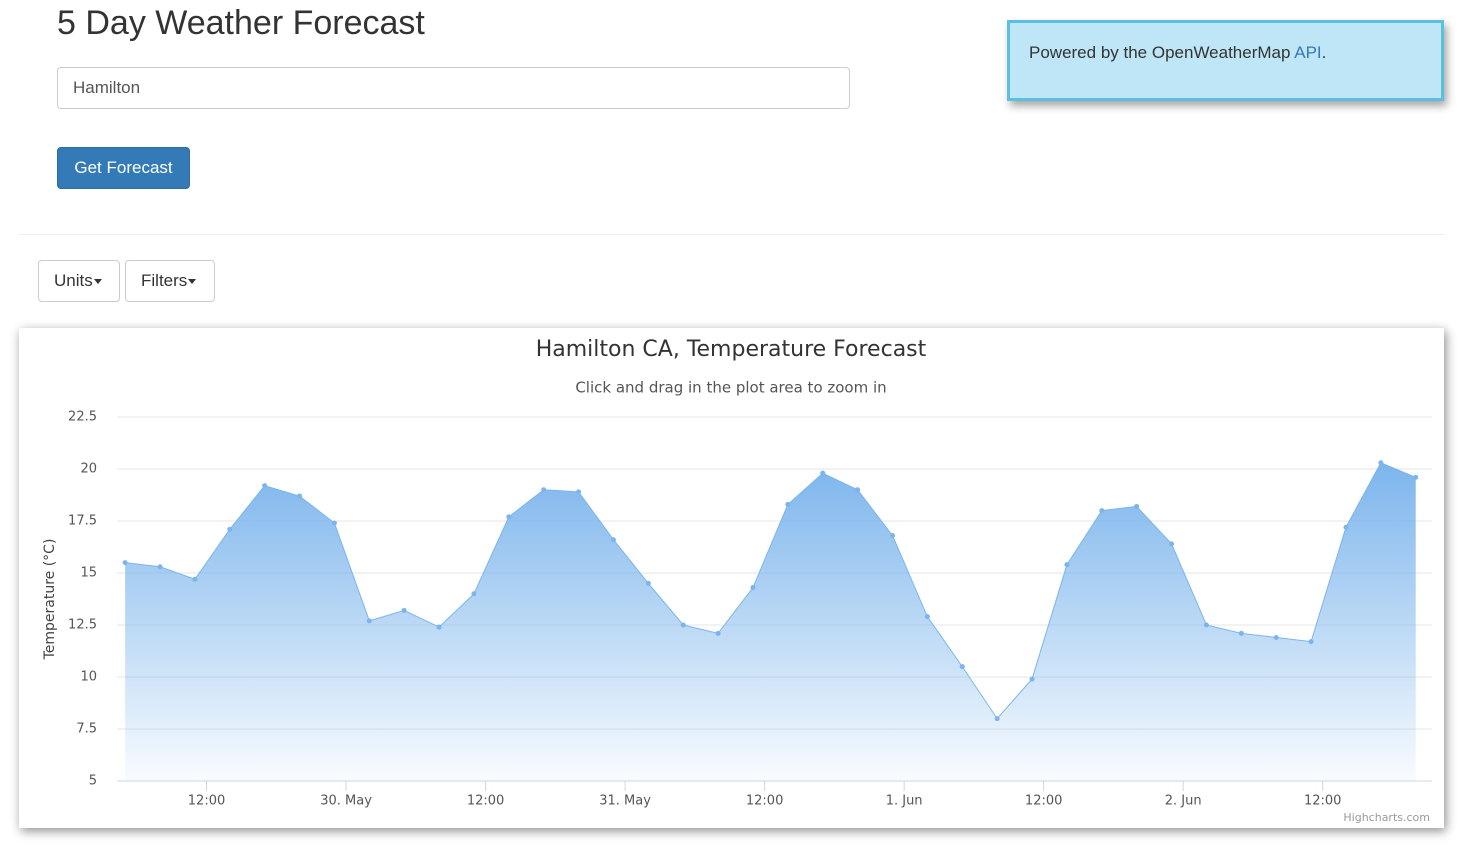 This screenshot has width=1470, height=846. Describe the element at coordinates (241, 23) in the screenshot. I see `page-title: 5 Day Weather Forecast` at that location.